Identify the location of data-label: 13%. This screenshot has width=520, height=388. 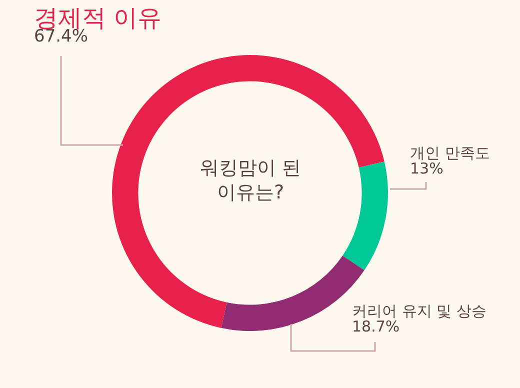
(427, 169).